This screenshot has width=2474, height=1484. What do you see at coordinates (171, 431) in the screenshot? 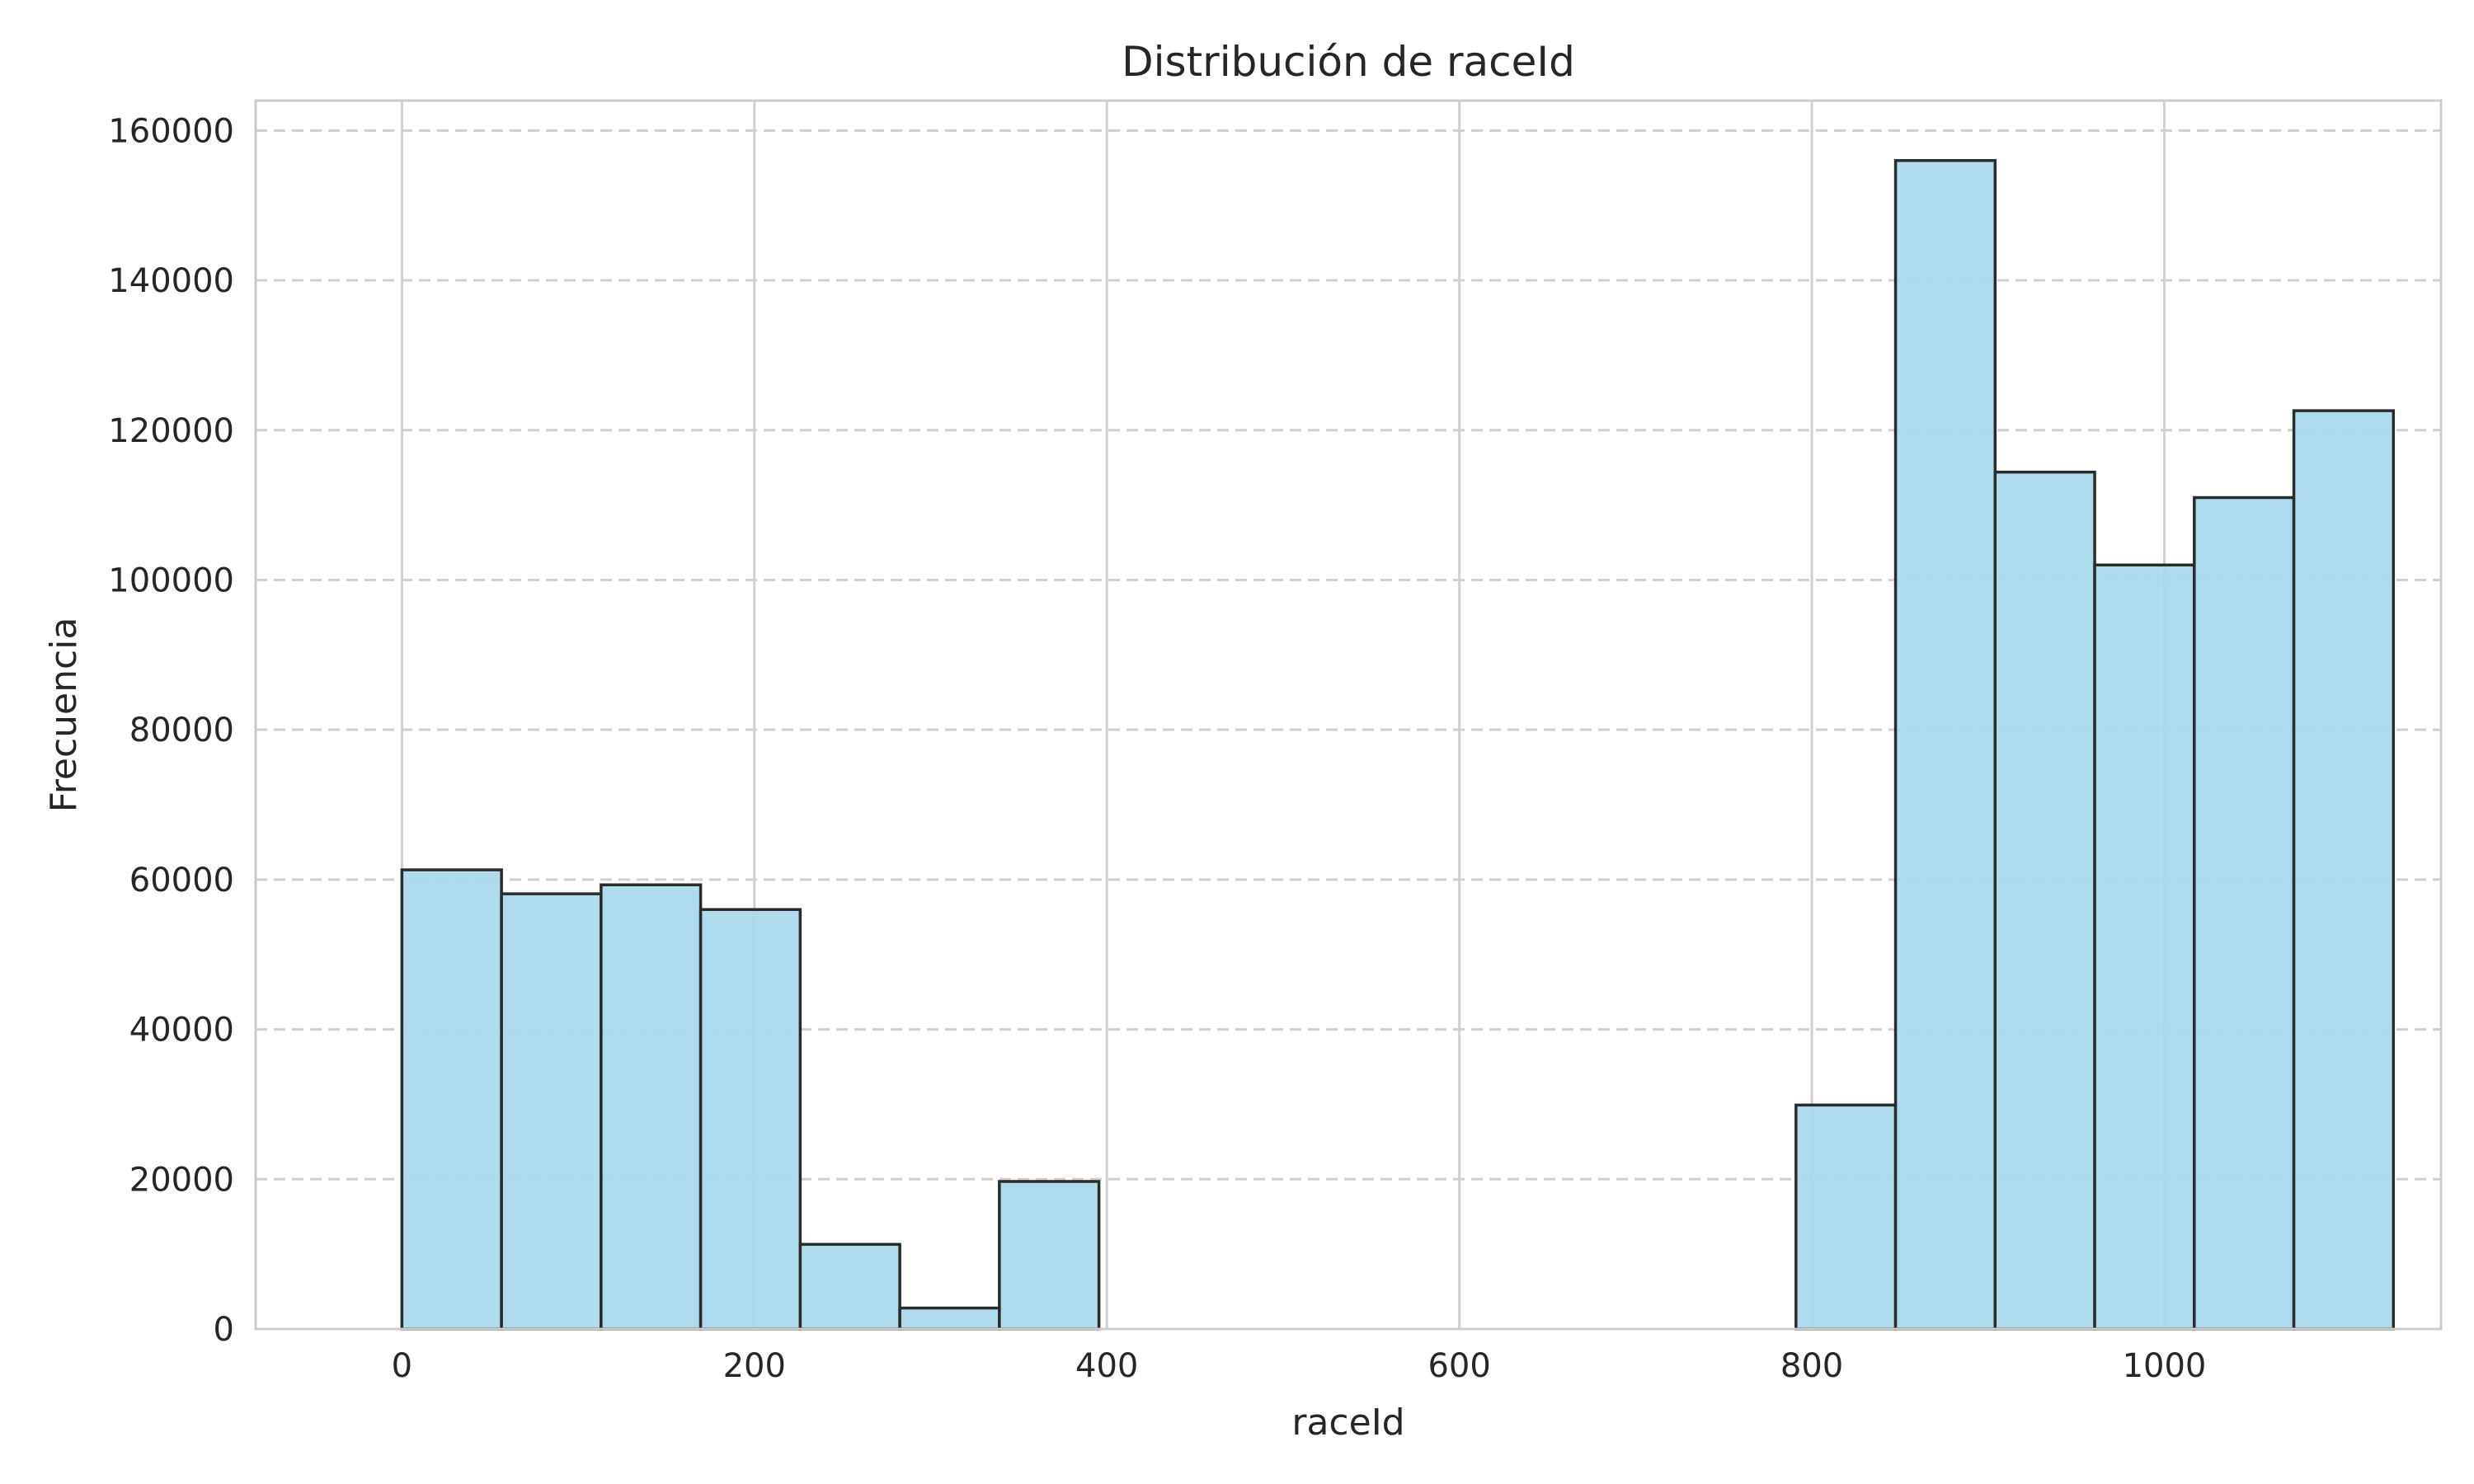
I see `y-tick-label: 120000` at bounding box center [171, 431].